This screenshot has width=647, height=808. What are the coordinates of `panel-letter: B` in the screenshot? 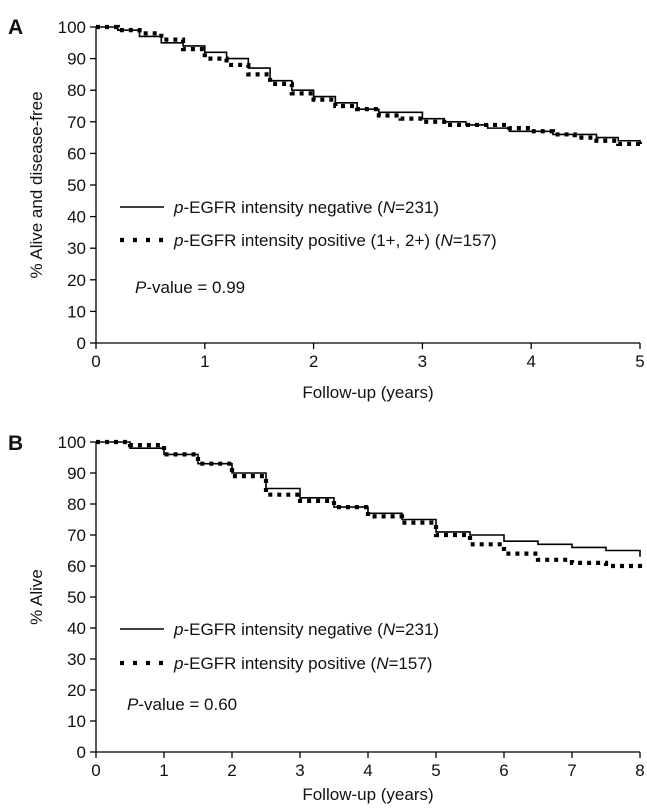 It's located at (15, 443).